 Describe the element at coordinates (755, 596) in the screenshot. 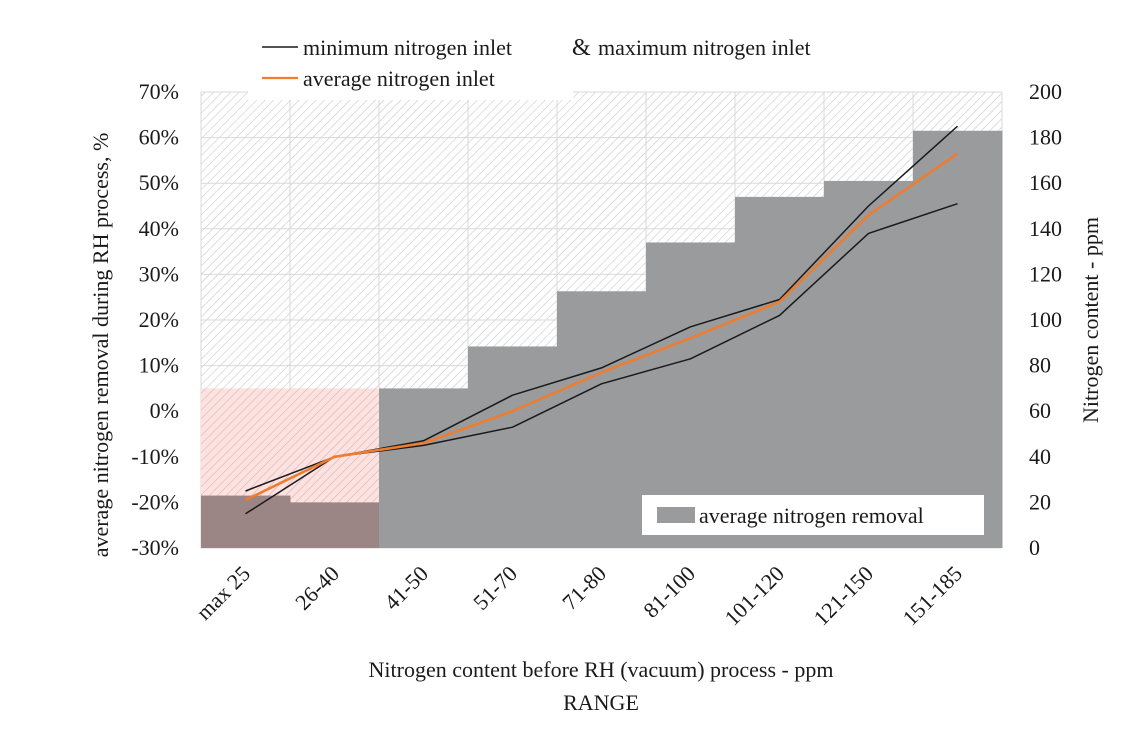

I see `x-tick-label: 101-120` at that location.